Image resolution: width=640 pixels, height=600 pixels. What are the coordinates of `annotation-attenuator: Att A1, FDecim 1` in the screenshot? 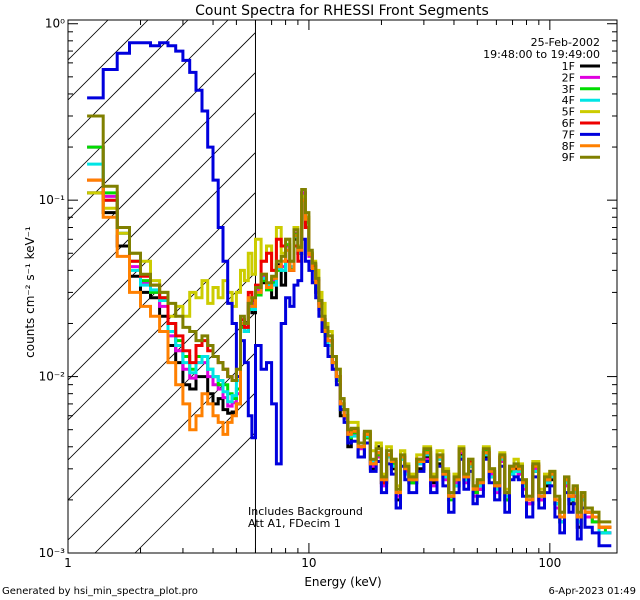 It's located at (294, 523).